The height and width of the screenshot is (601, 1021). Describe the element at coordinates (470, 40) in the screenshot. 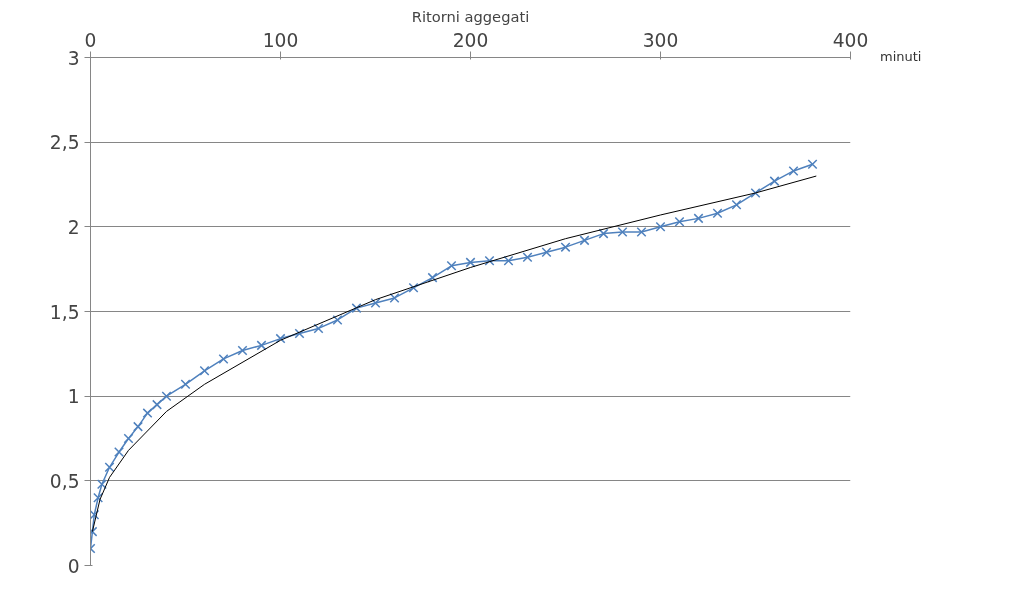

I see `x-tick-label: 200` at that location.